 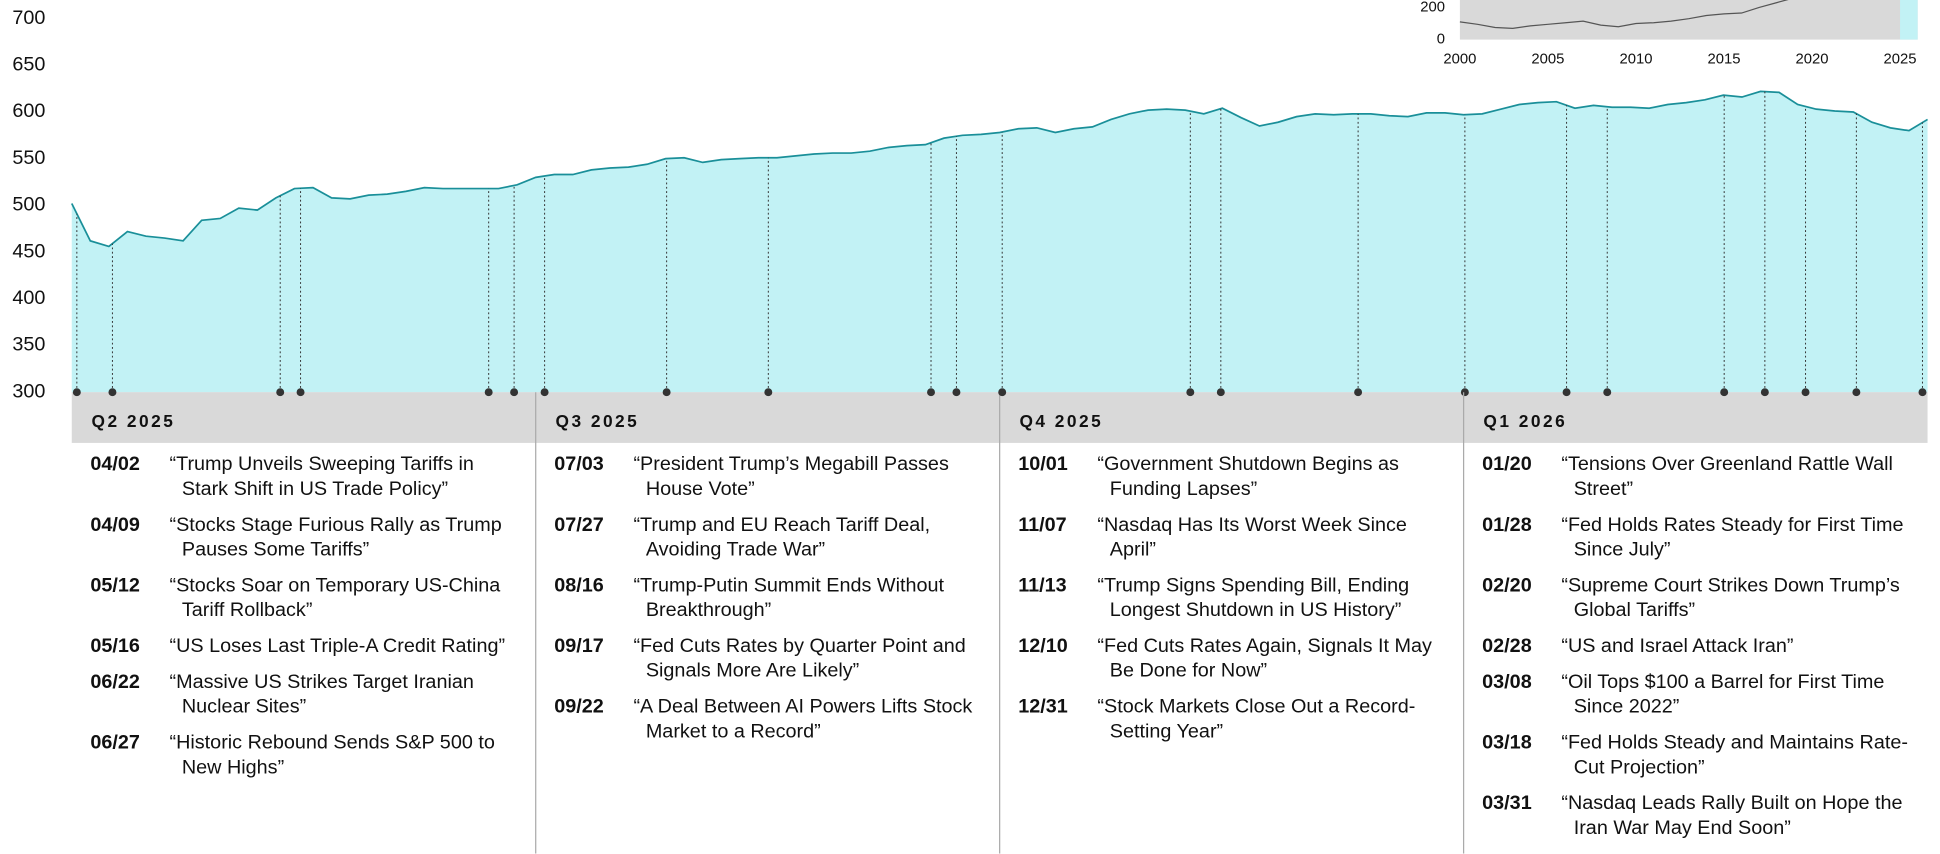 What do you see at coordinates (28, 205) in the screenshot?
I see `y-tick-label: 500` at bounding box center [28, 205].